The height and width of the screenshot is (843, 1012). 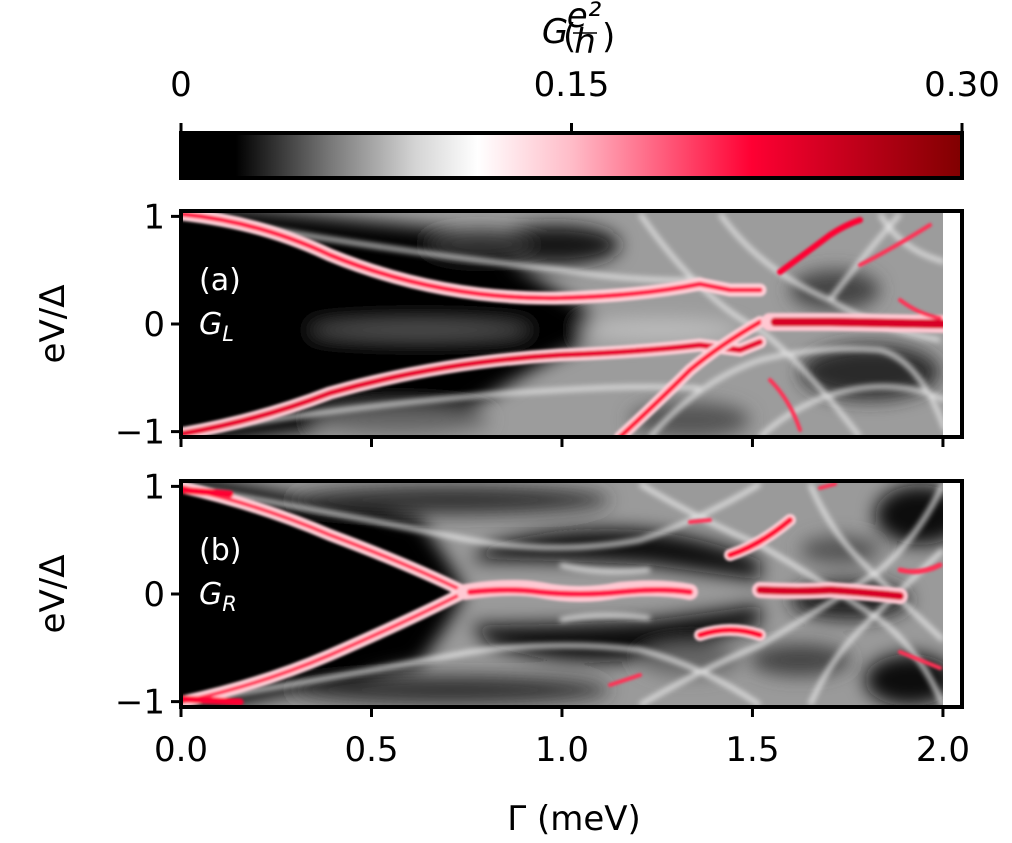 What do you see at coordinates (952, 324) in the screenshot?
I see `heatmap-a-right-margin` at bounding box center [952, 324].